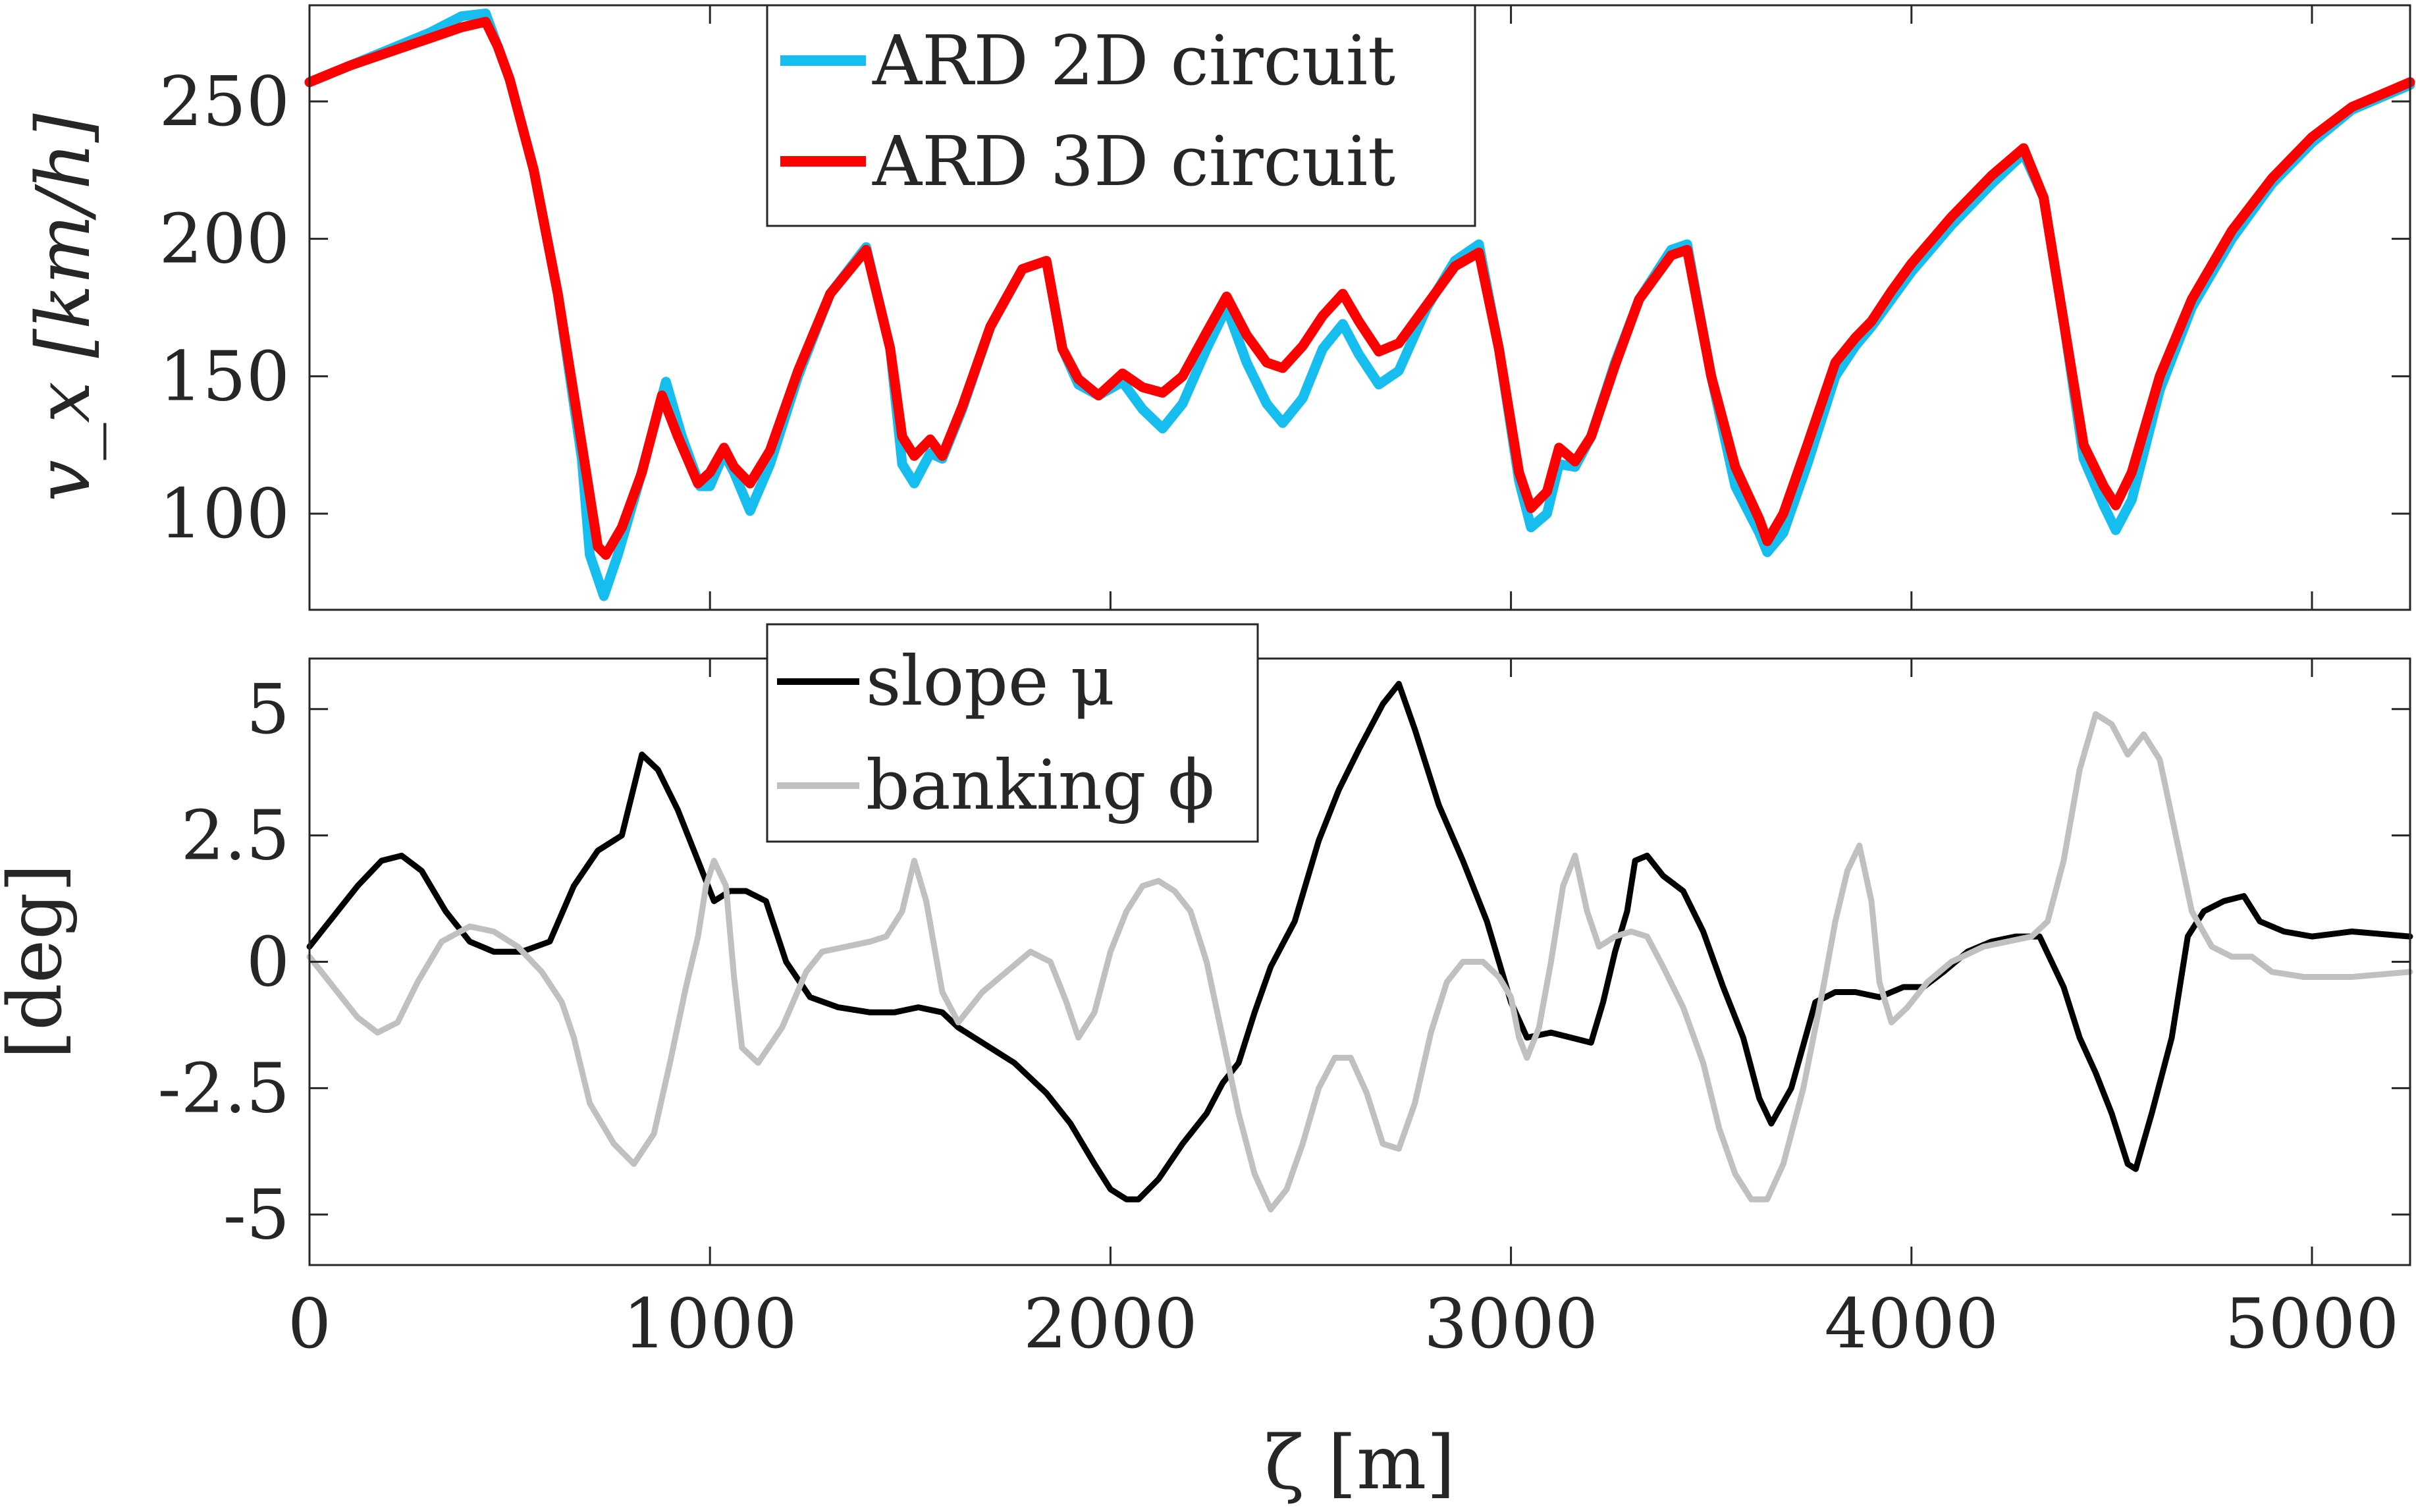 Image resolution: width=2416 pixels, height=1512 pixels. What do you see at coordinates (224, 239) in the screenshot?
I see `y-tick-label-0-2: 200` at bounding box center [224, 239].